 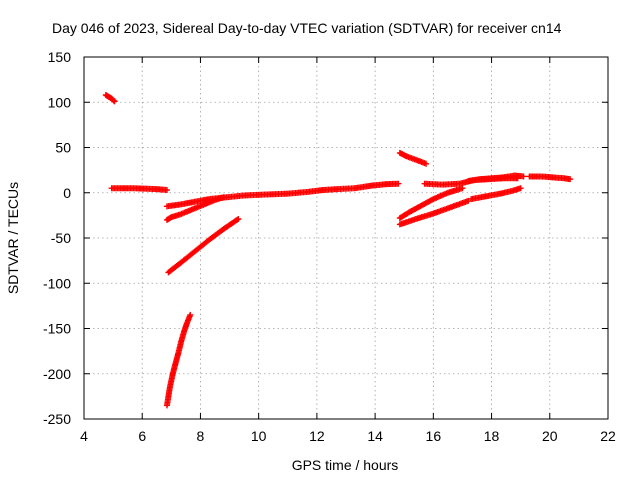 I want to click on y-tick-label: -50, so click(x=61, y=238).